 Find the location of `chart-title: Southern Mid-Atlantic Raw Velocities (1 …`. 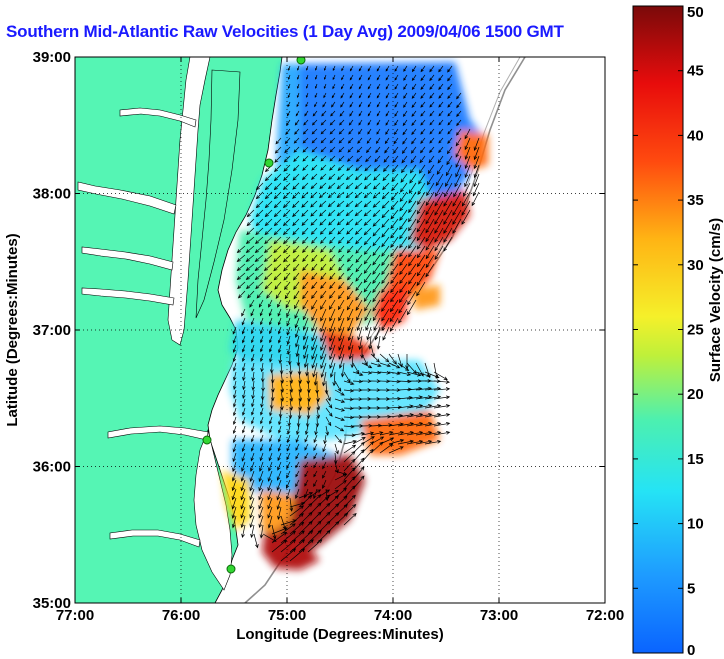

chart-title: Southern Mid-Atlantic Raw Velocities (1 … is located at coordinates (285, 31).